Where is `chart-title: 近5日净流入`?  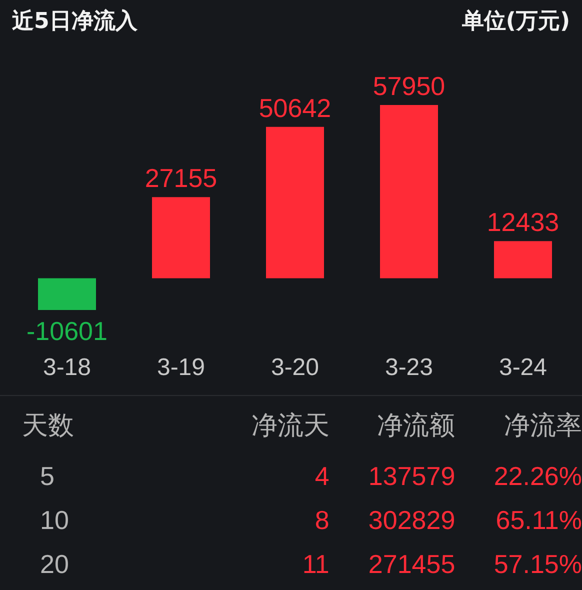
chart-title: 近5日净流入 is located at coordinates (75, 22).